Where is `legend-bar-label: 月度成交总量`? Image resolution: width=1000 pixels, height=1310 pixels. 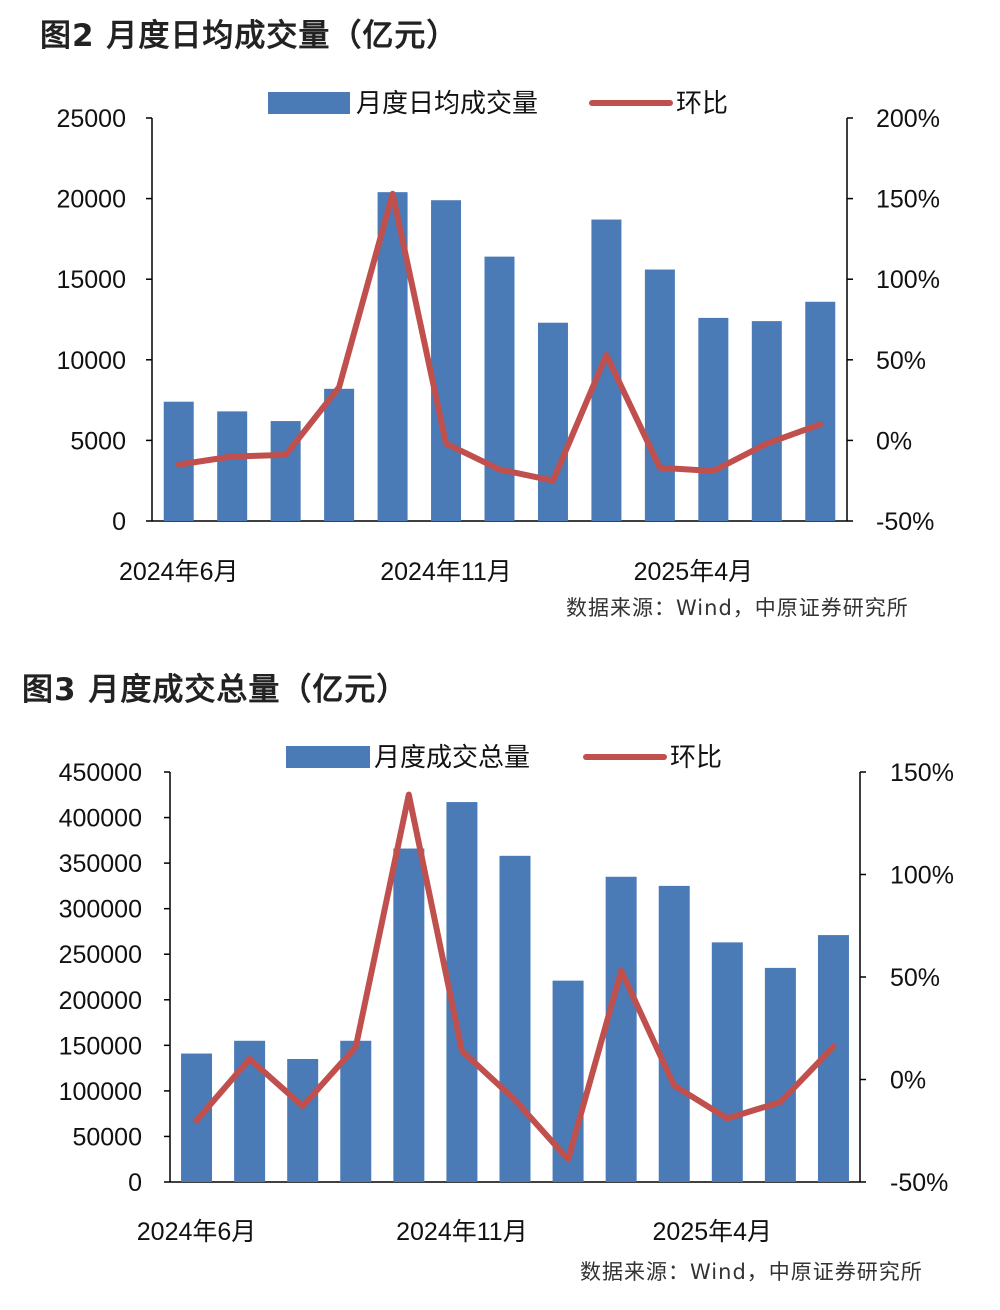 legend-bar-label: 月度成交总量 is located at coordinates (452, 757).